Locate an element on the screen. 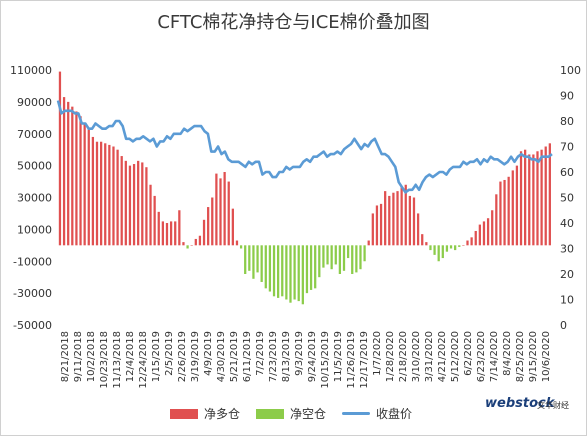  x-tick-label: 11/5/2019 is located at coordinates (338, 356).